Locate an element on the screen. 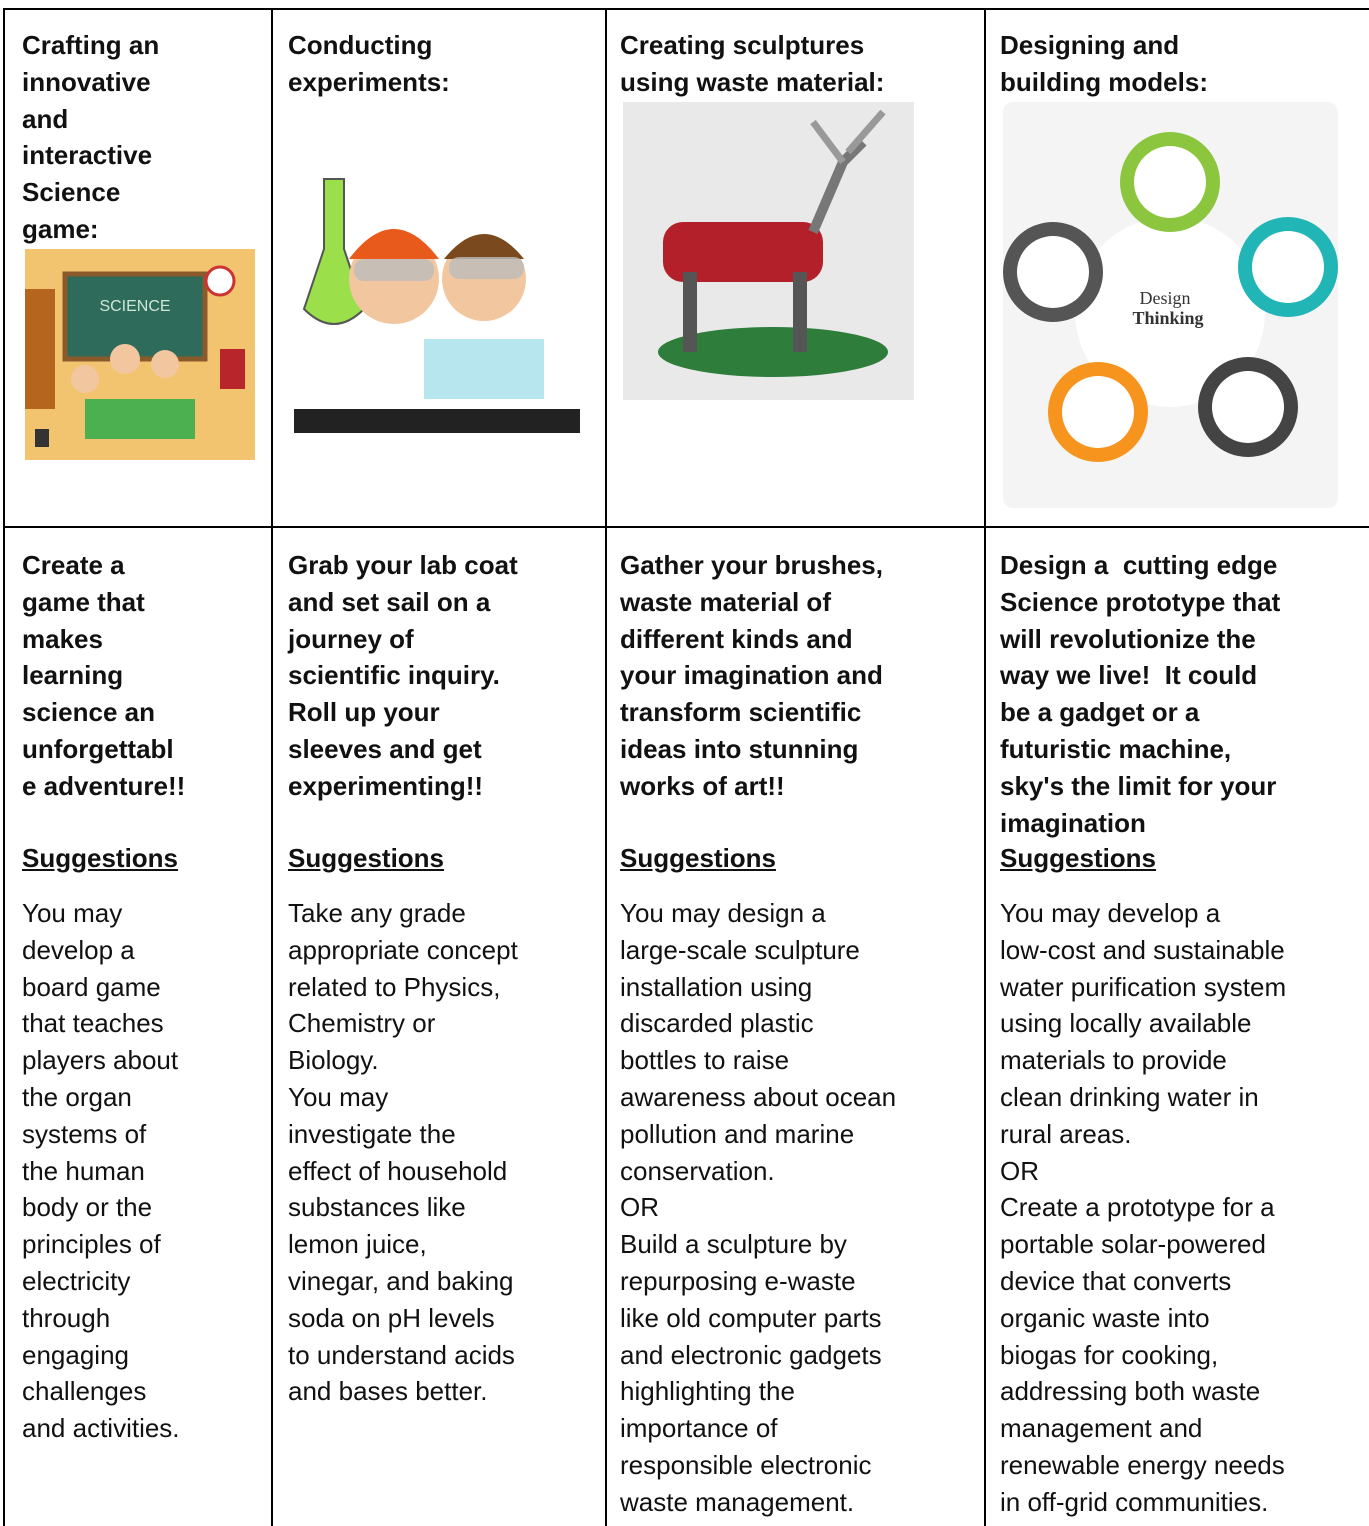  cell-body: in off-grid communities. is located at coordinates (1134, 1501).